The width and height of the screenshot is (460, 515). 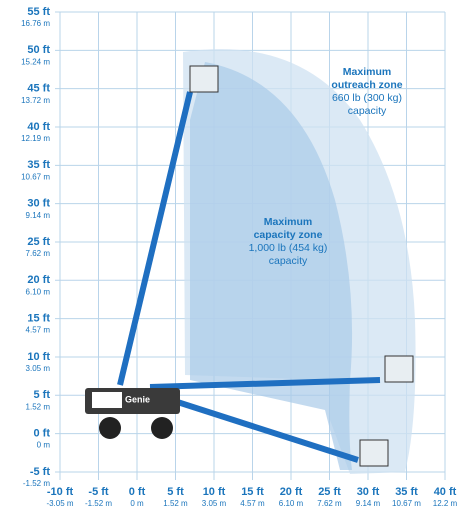 I want to click on y-tick-m: 9.14 m, so click(x=38, y=215).